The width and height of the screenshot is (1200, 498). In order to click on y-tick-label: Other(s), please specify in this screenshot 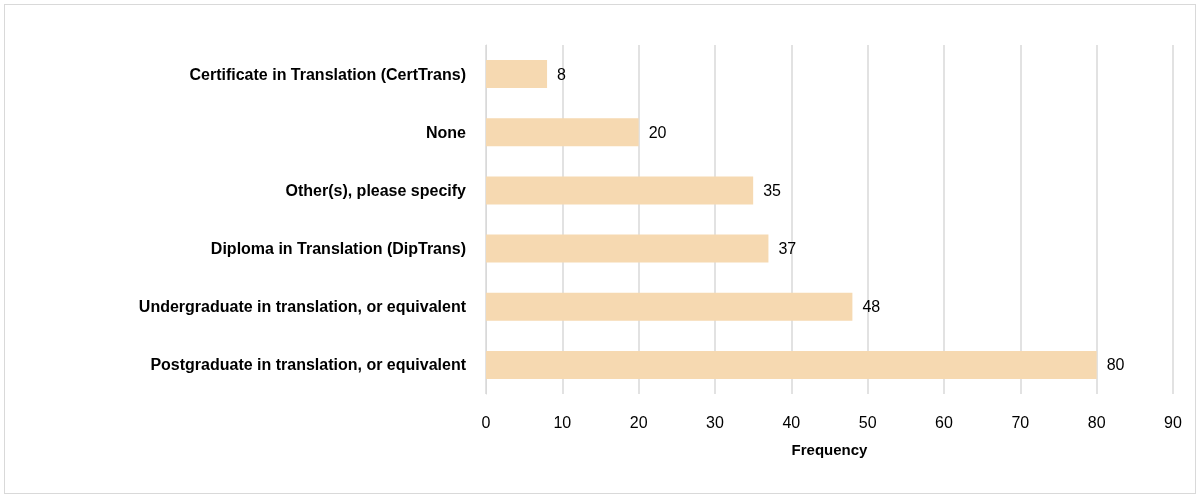, I will do `click(376, 190)`.